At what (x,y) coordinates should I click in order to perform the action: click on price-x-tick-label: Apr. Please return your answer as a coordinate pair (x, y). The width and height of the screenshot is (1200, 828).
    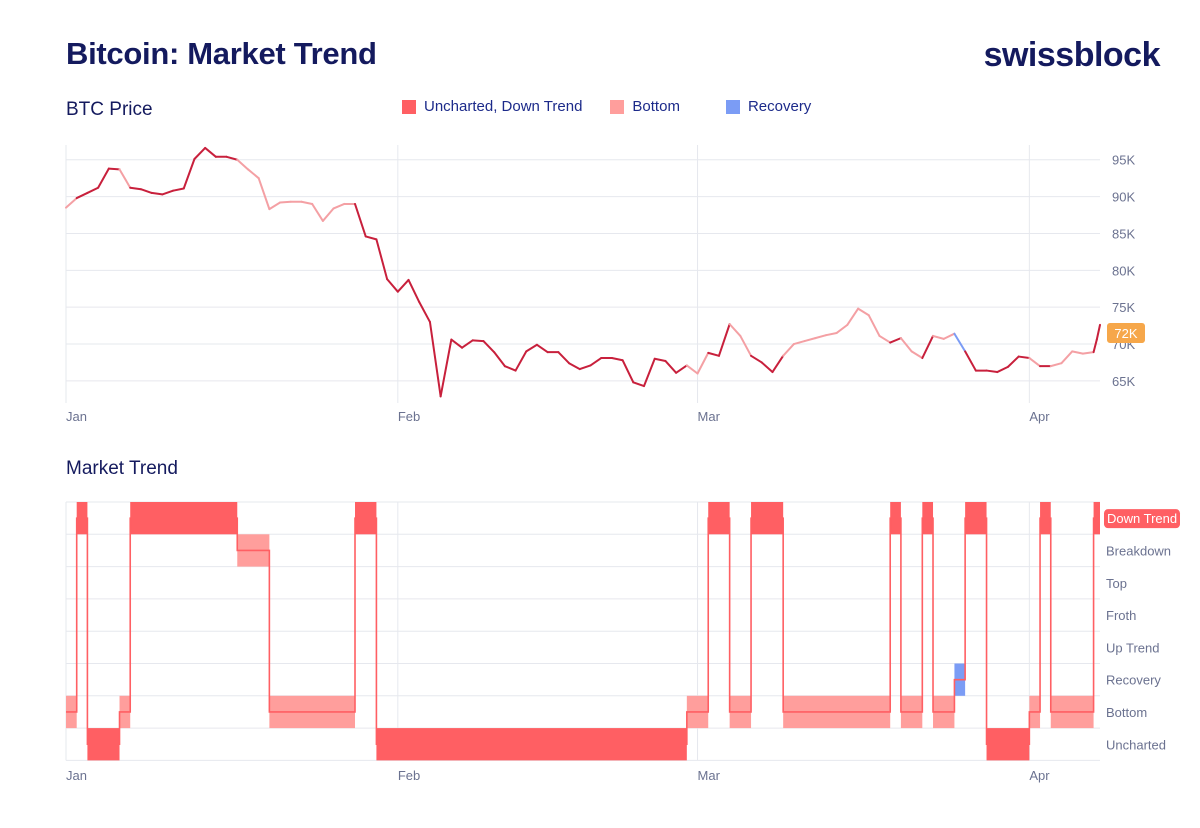
    Looking at the image, I should click on (1039, 416).